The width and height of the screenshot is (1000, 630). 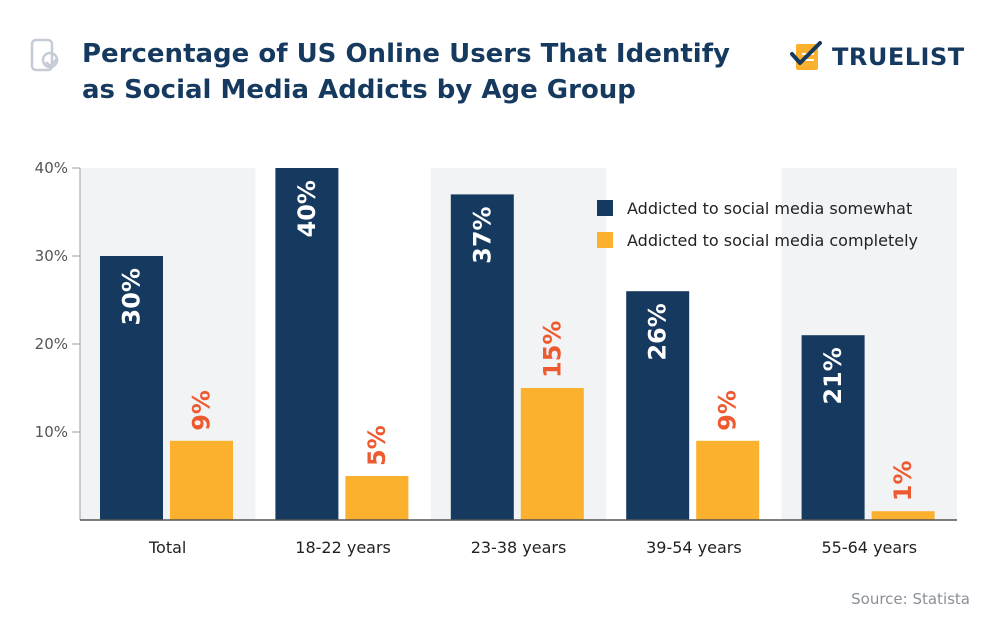 What do you see at coordinates (377, 445) in the screenshot?
I see `bar-data-label: 5%` at bounding box center [377, 445].